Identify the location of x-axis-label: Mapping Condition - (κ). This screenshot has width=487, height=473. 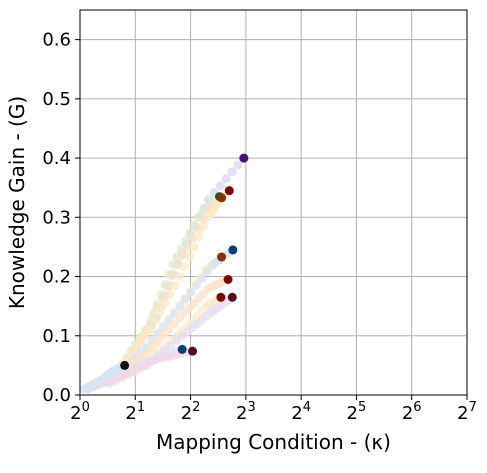
(273, 442).